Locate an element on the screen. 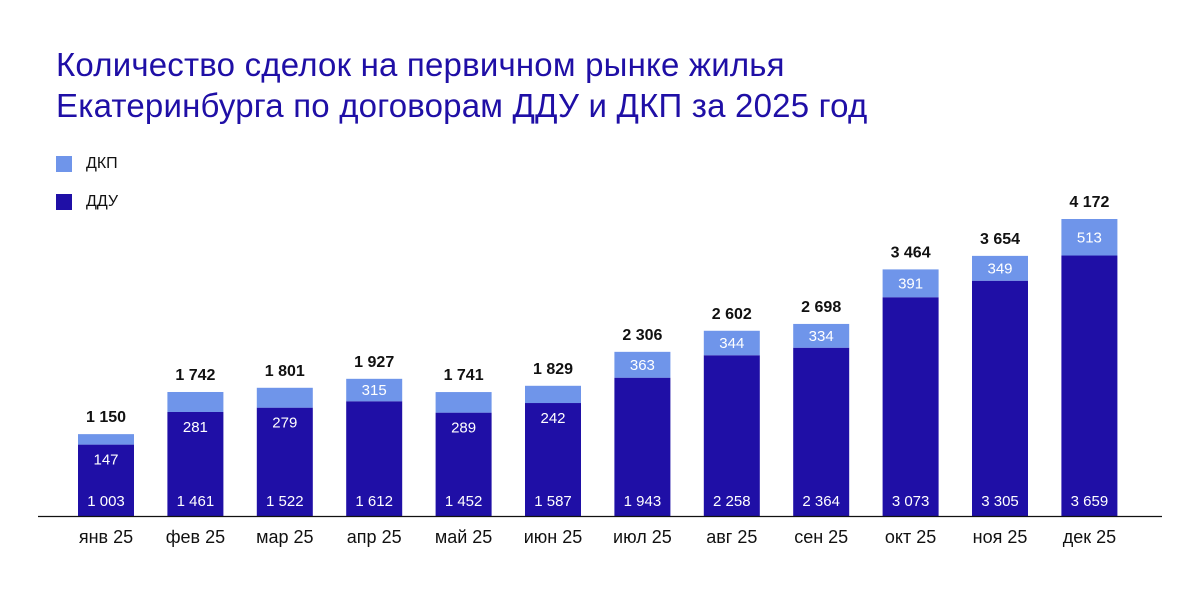 This screenshot has height=599, width=1200. data-label-dkp: 344 is located at coordinates (731, 343).